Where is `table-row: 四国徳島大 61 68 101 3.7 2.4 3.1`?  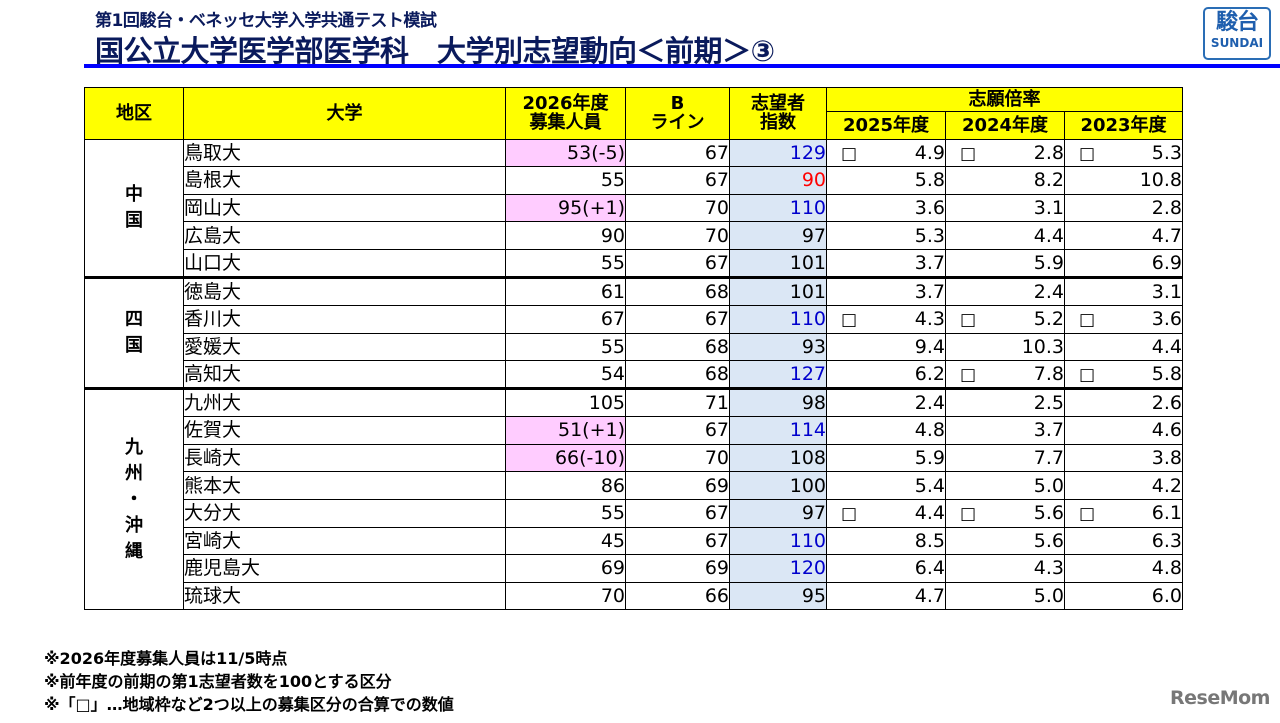 table-row: 四国徳島大 61 68 101 3.7 2.4 3.1 is located at coordinates (633, 332).